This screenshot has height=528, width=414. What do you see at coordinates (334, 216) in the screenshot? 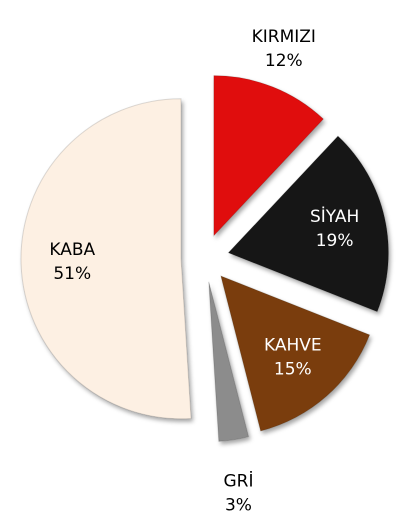
I see `slice-label: SİYAH` at bounding box center [334, 216].